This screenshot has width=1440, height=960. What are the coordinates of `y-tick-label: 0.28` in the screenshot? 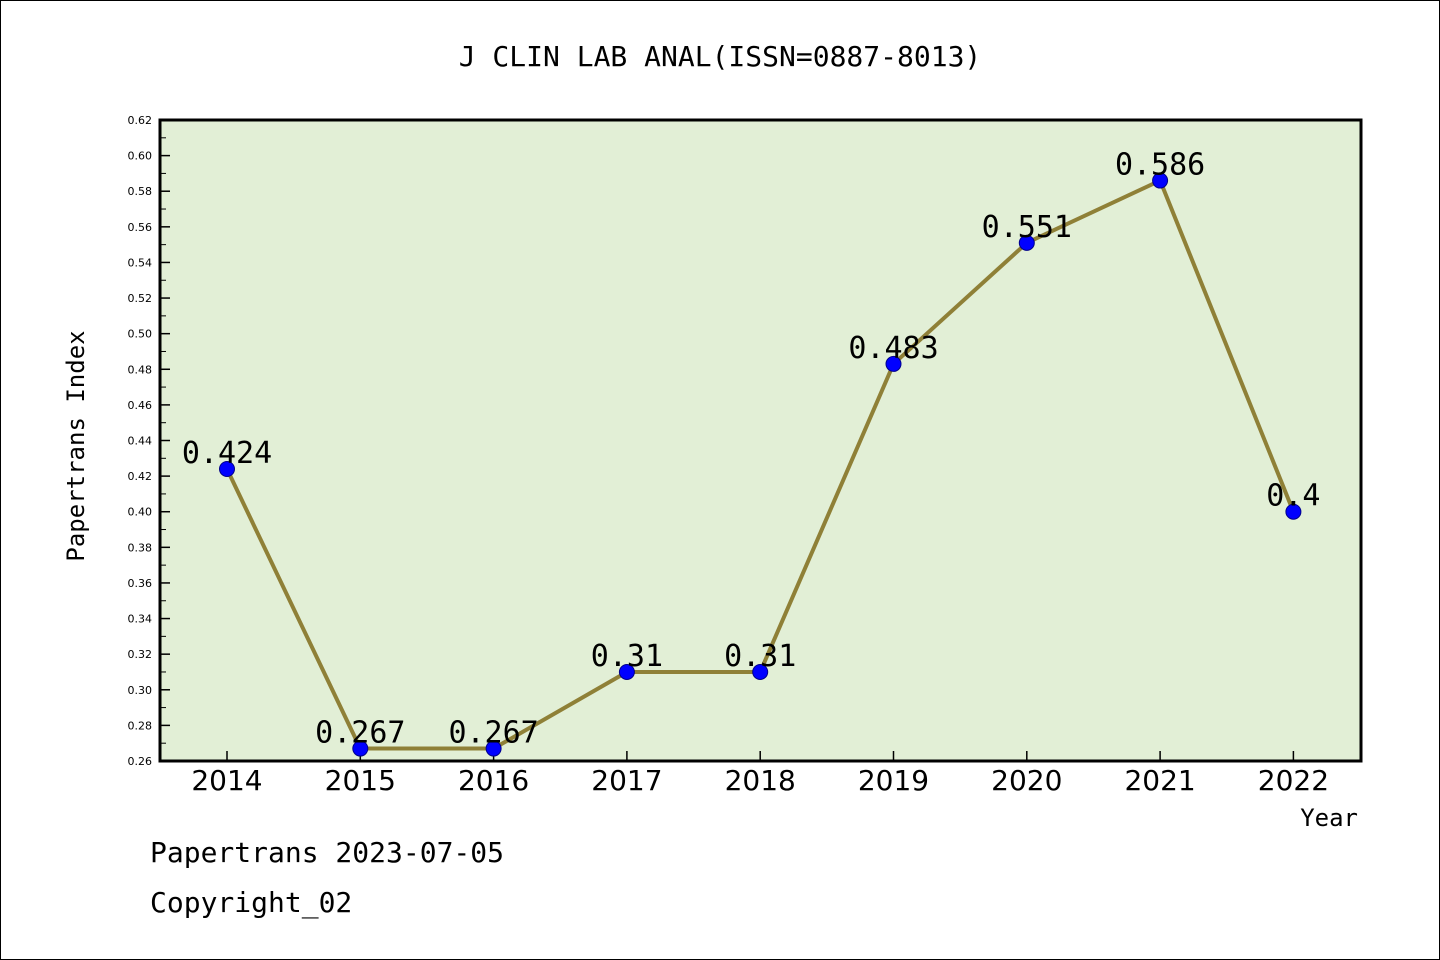 It's located at (140, 725).